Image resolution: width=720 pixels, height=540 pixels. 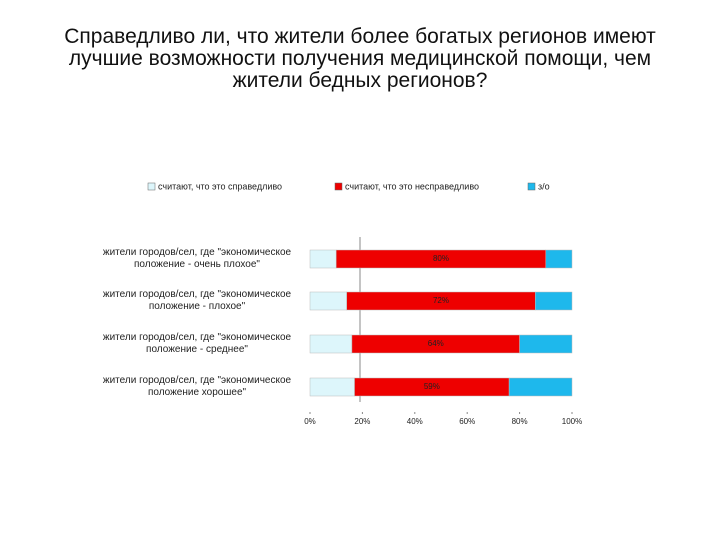 I want to click on value-label: 80%, so click(x=441, y=258).